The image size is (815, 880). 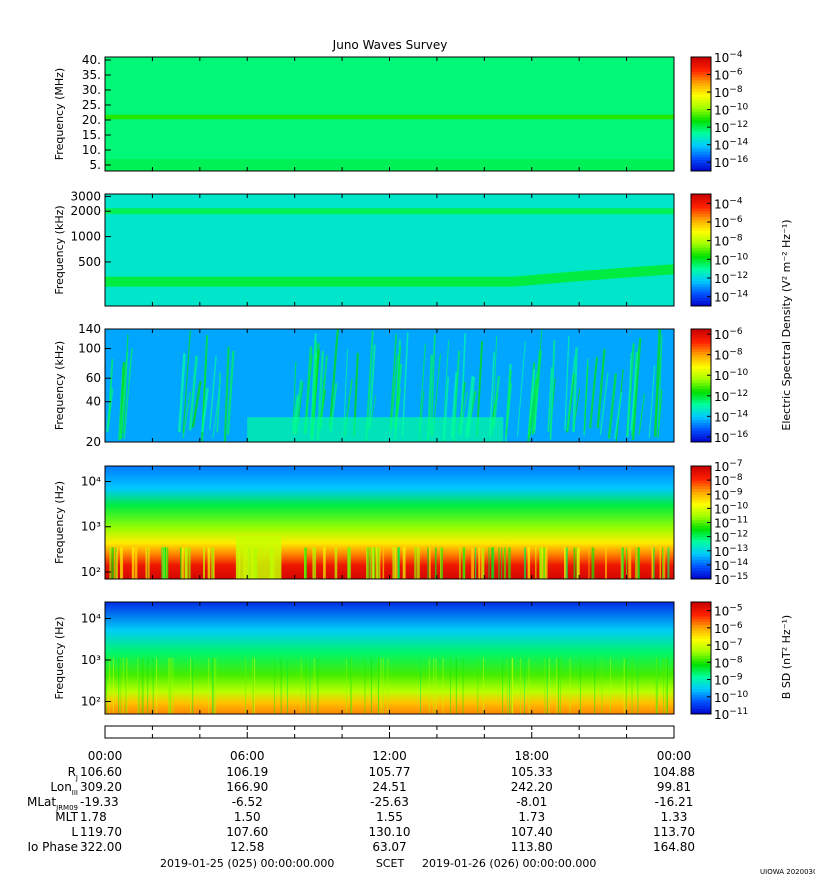 I want to click on y-tick-label: 20, so click(x=93, y=442).